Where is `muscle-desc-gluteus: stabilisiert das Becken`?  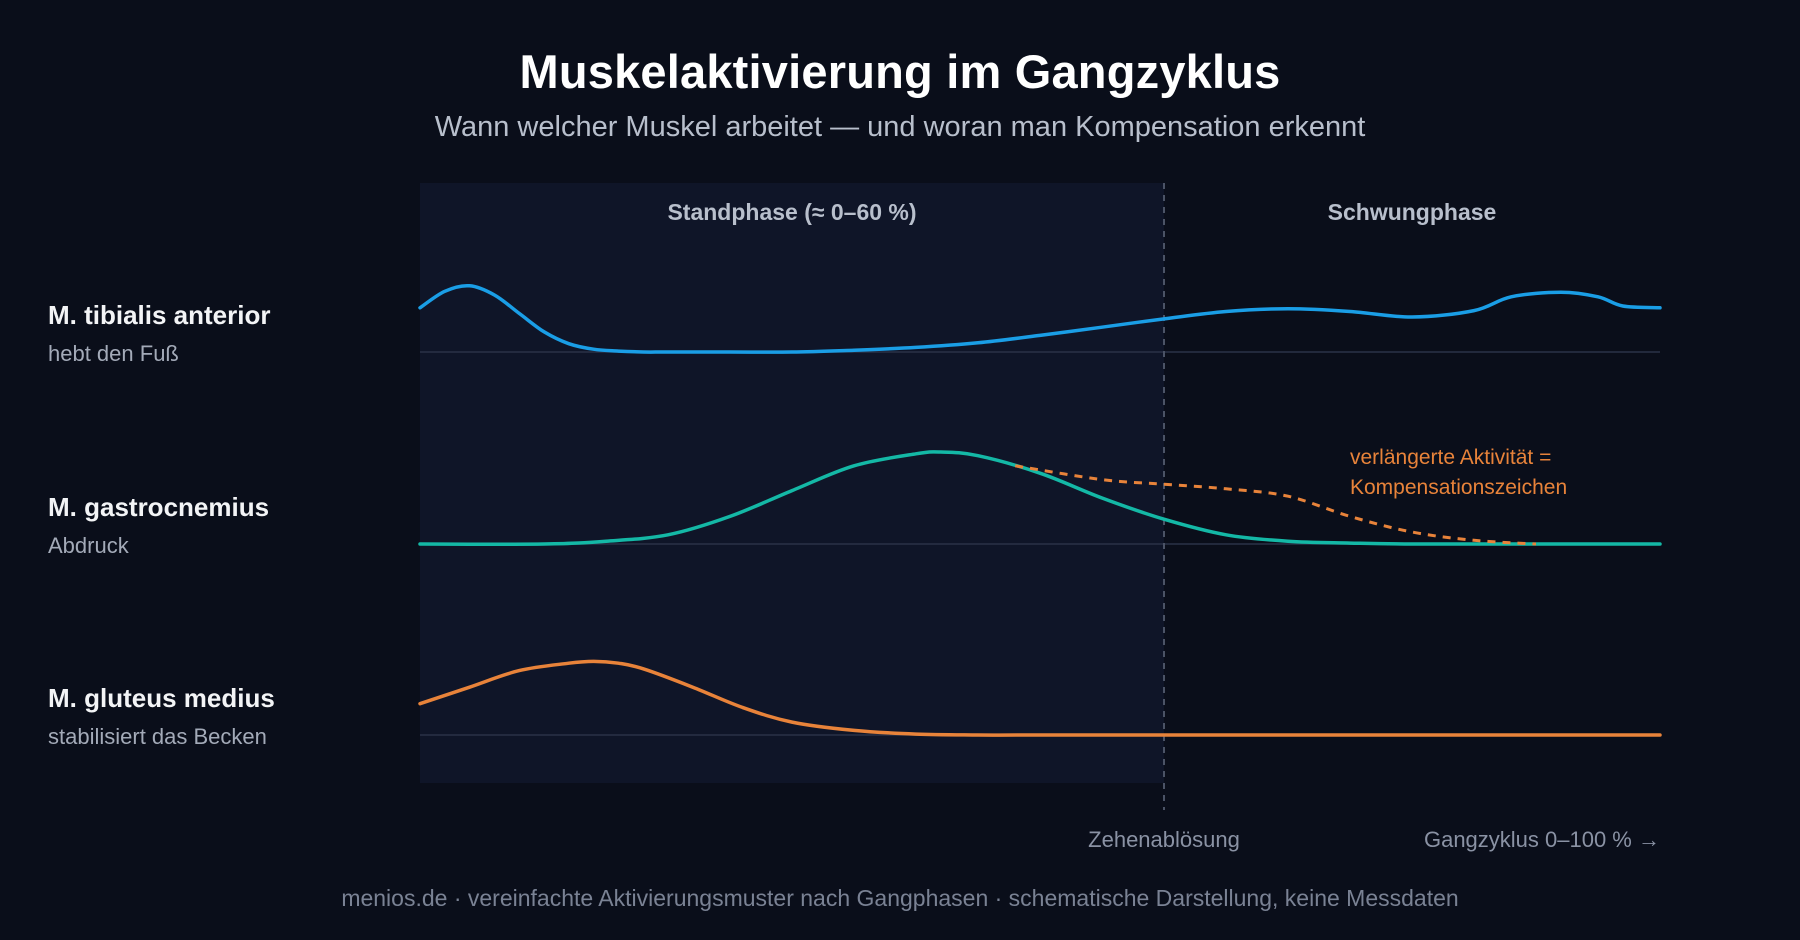 muscle-desc-gluteus: stabilisiert das Becken is located at coordinates (157, 736).